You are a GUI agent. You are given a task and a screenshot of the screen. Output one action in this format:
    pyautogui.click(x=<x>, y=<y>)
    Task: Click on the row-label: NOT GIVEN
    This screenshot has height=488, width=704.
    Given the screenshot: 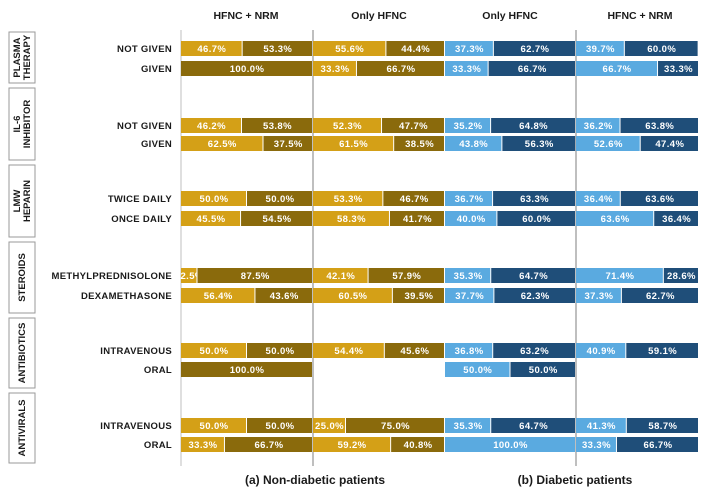 What is the action you would take?
    pyautogui.click(x=144, y=126)
    